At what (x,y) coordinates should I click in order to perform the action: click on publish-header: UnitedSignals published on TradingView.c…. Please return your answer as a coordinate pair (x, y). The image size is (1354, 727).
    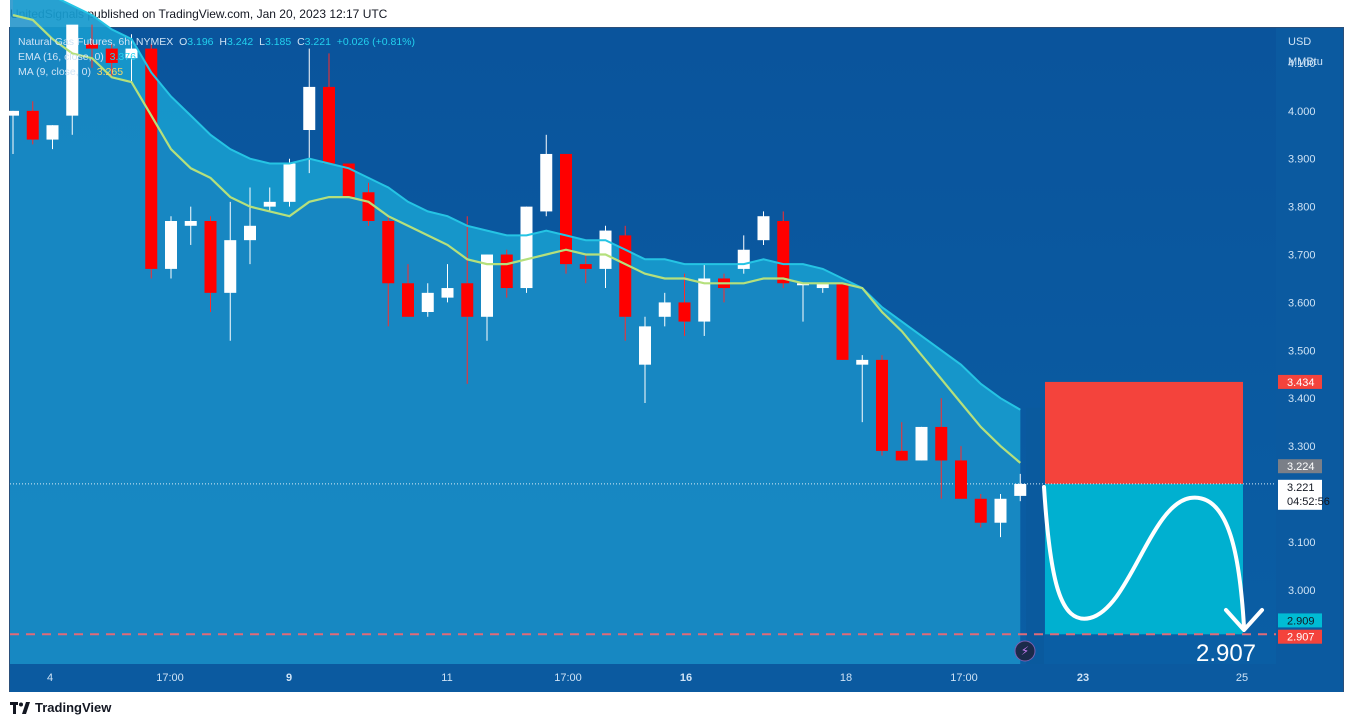
    Looking at the image, I should click on (199, 14).